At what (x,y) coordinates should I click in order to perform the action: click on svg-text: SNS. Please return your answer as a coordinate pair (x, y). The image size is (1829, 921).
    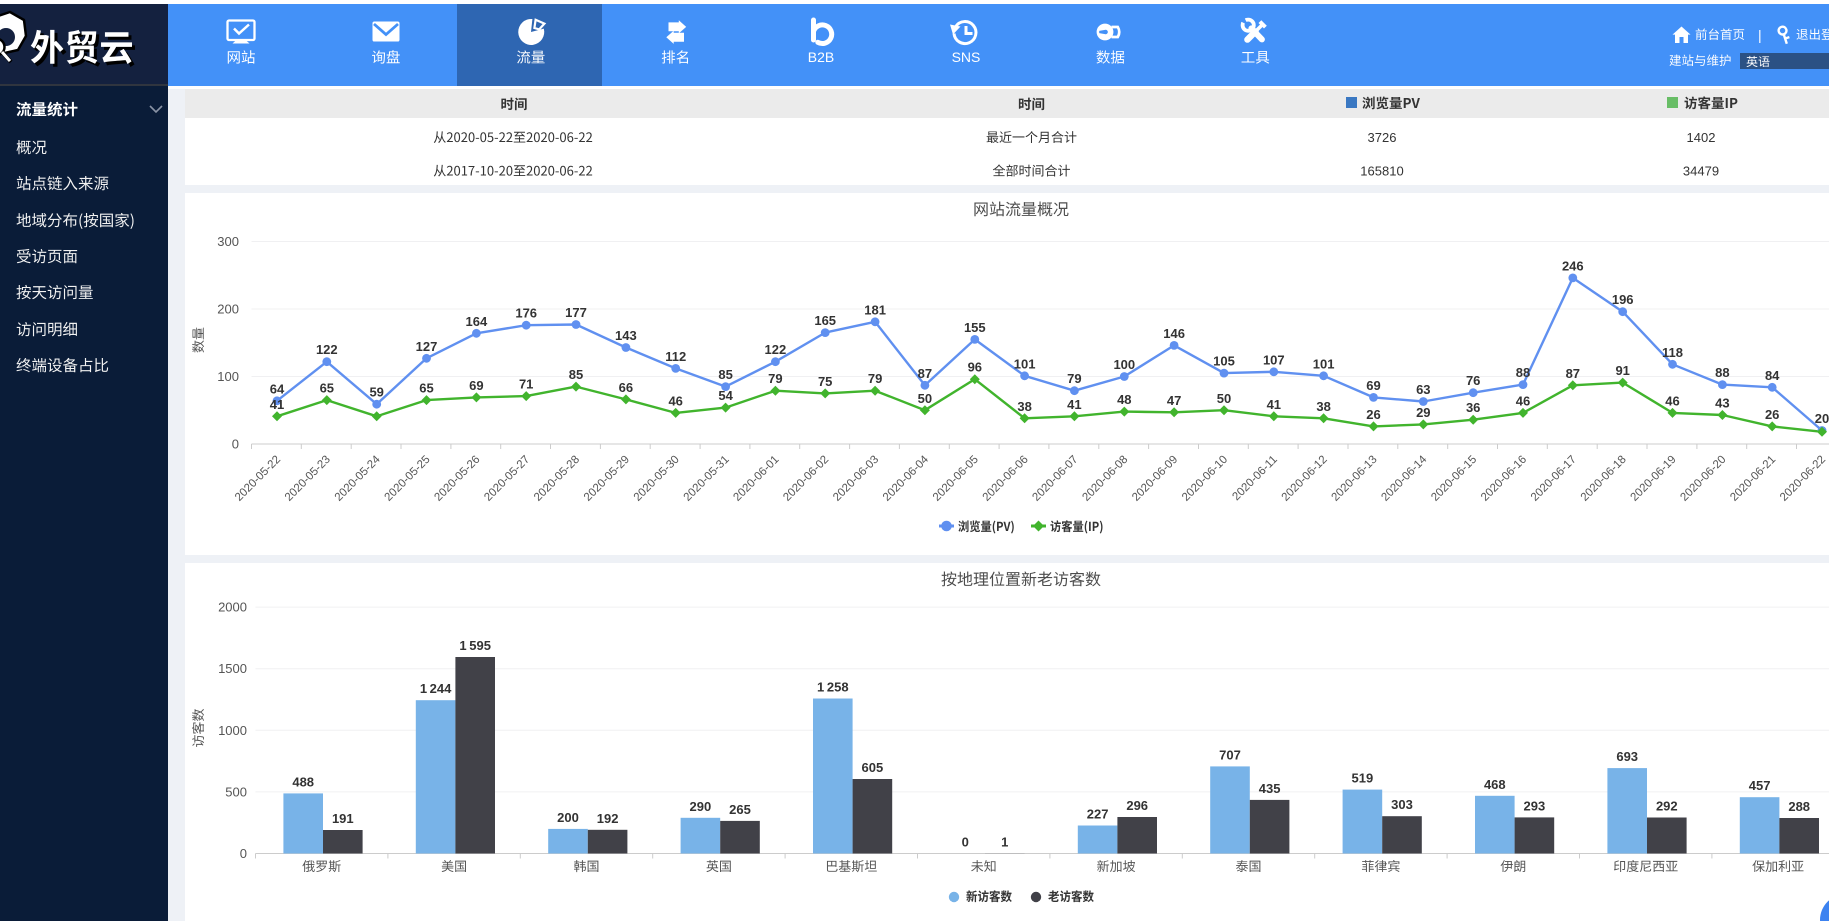
    Looking at the image, I should click on (966, 57).